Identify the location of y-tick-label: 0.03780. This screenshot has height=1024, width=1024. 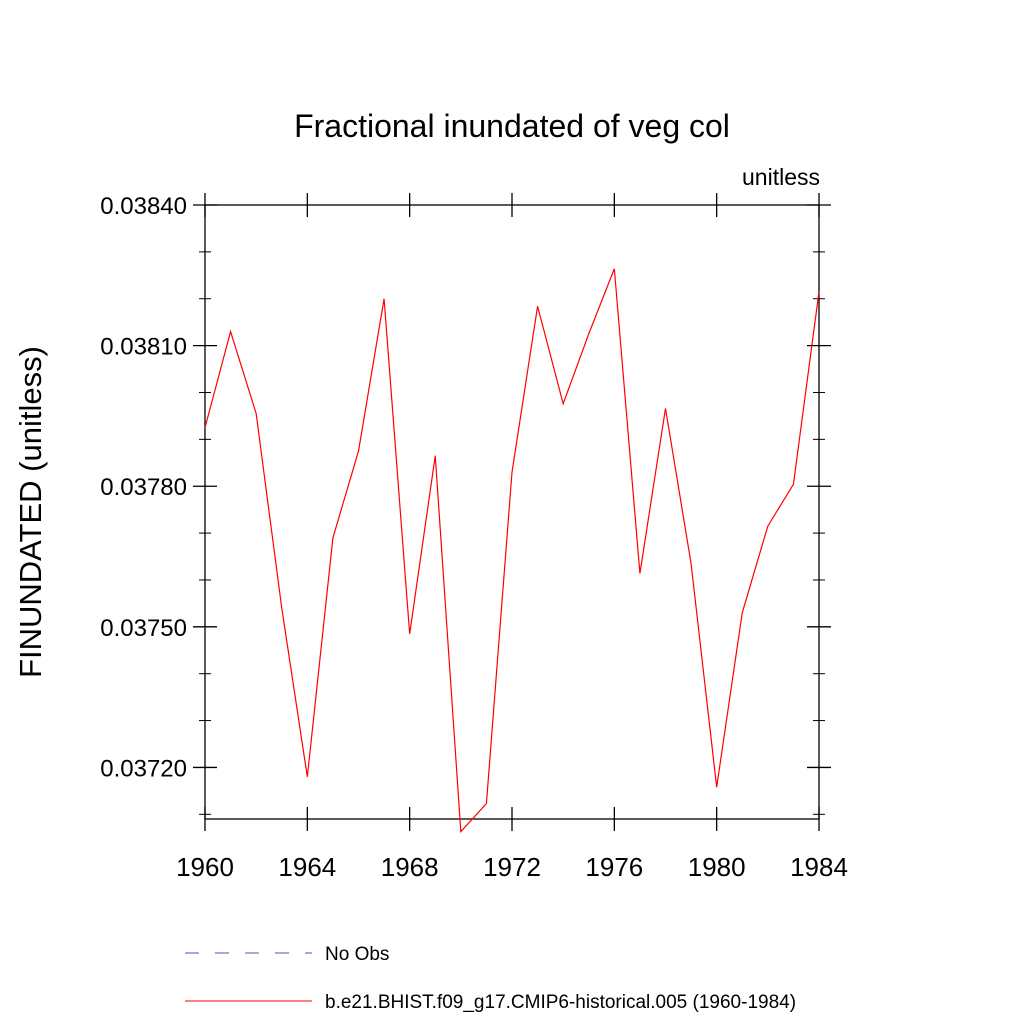
(143, 487).